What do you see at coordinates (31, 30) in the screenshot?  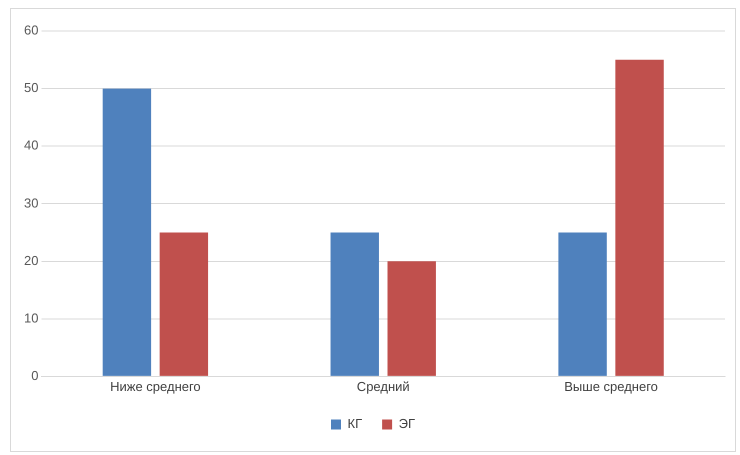 I see `y-tick-label: 60` at bounding box center [31, 30].